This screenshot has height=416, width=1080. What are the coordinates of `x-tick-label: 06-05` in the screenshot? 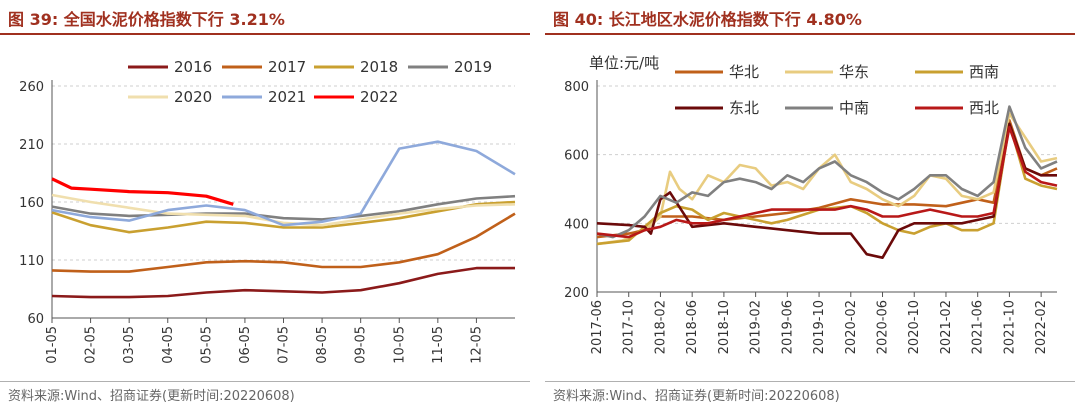 It's located at (245, 345).